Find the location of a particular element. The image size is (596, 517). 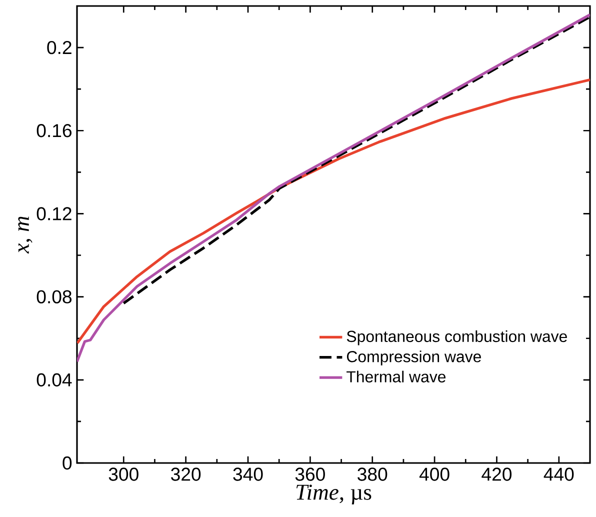

x-tick-label: 440 is located at coordinates (559, 474).